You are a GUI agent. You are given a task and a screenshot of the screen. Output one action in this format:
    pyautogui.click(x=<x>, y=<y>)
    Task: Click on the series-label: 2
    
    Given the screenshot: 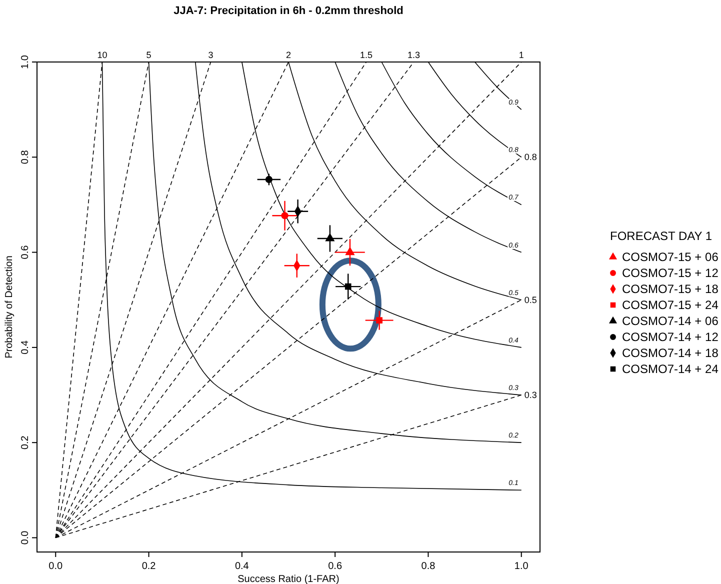 What is the action you would take?
    pyautogui.click(x=289, y=55)
    